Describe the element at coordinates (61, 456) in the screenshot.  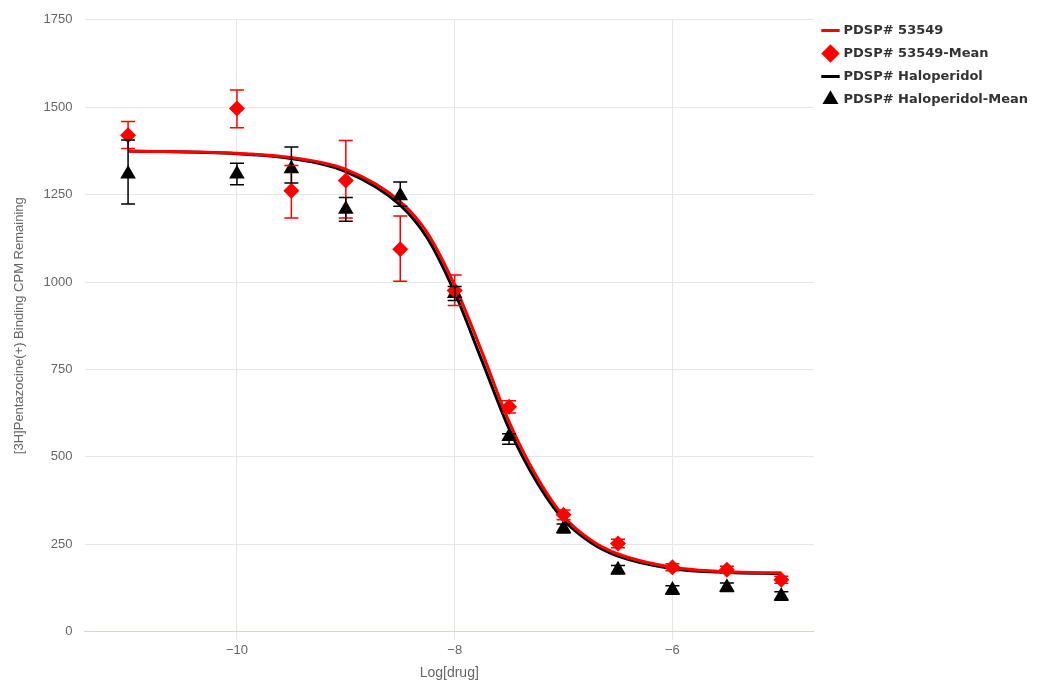
I see `y-tick-label: 500` at that location.